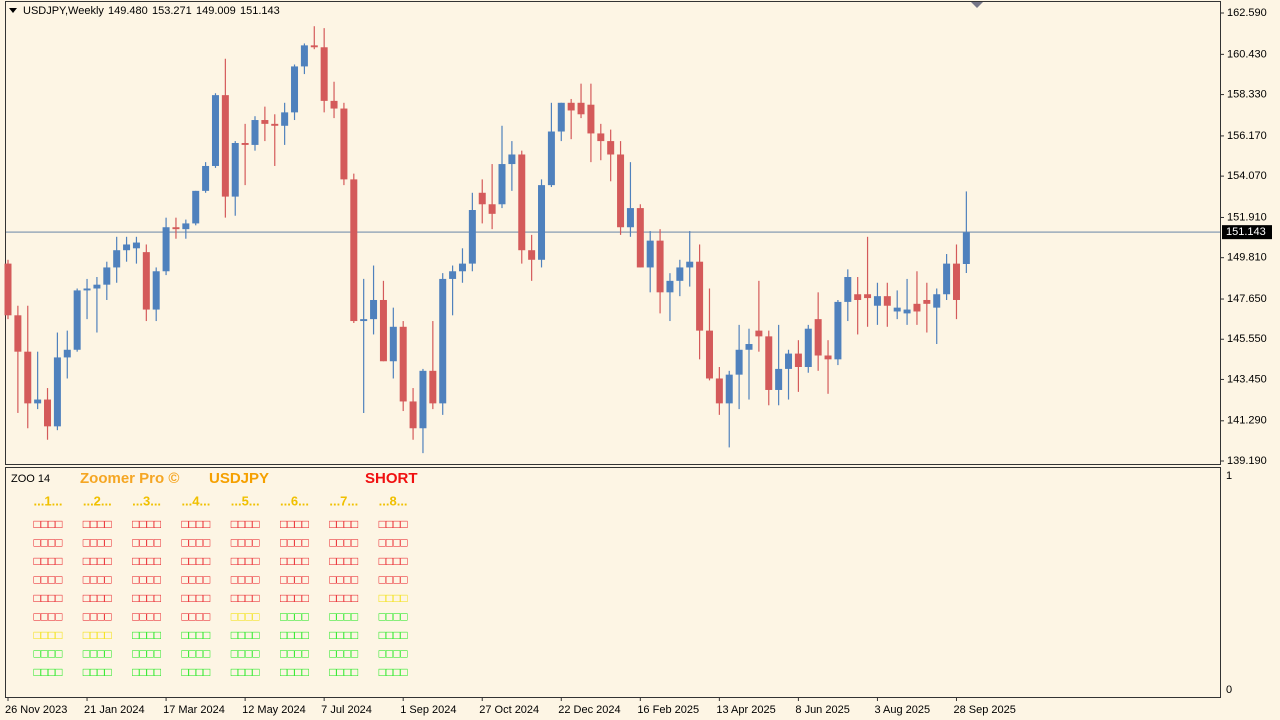  I want to click on shift-marker, so click(977, 5).